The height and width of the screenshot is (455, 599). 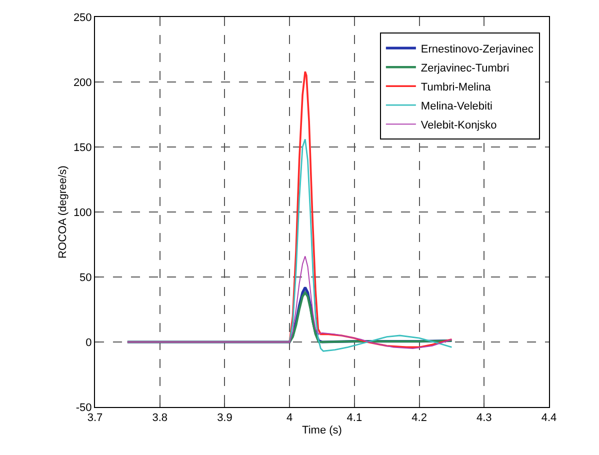 I want to click on y-tick-label: 150, so click(x=82, y=148).